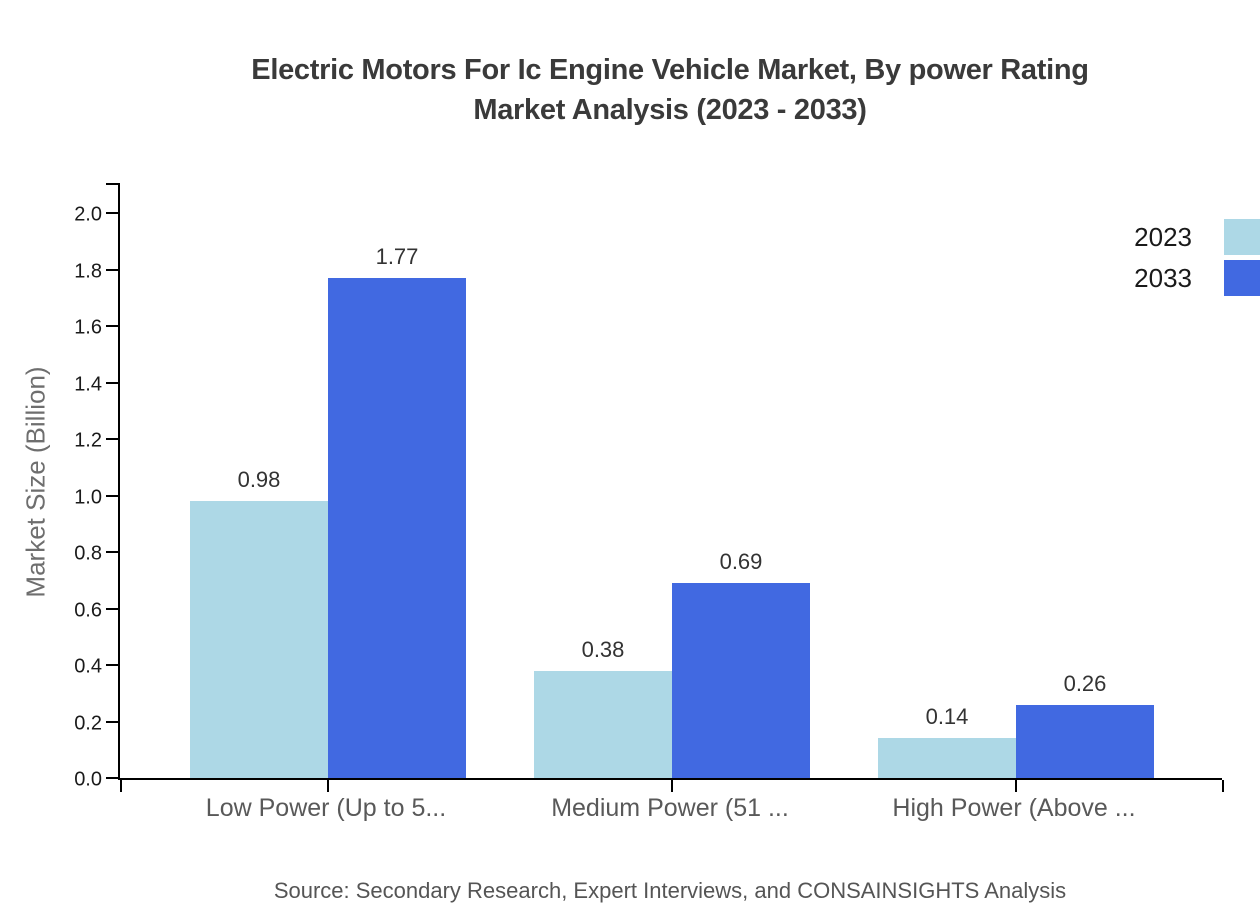 This screenshot has height=920, width=1260. I want to click on y-tick-label: 0.2, so click(88, 723).